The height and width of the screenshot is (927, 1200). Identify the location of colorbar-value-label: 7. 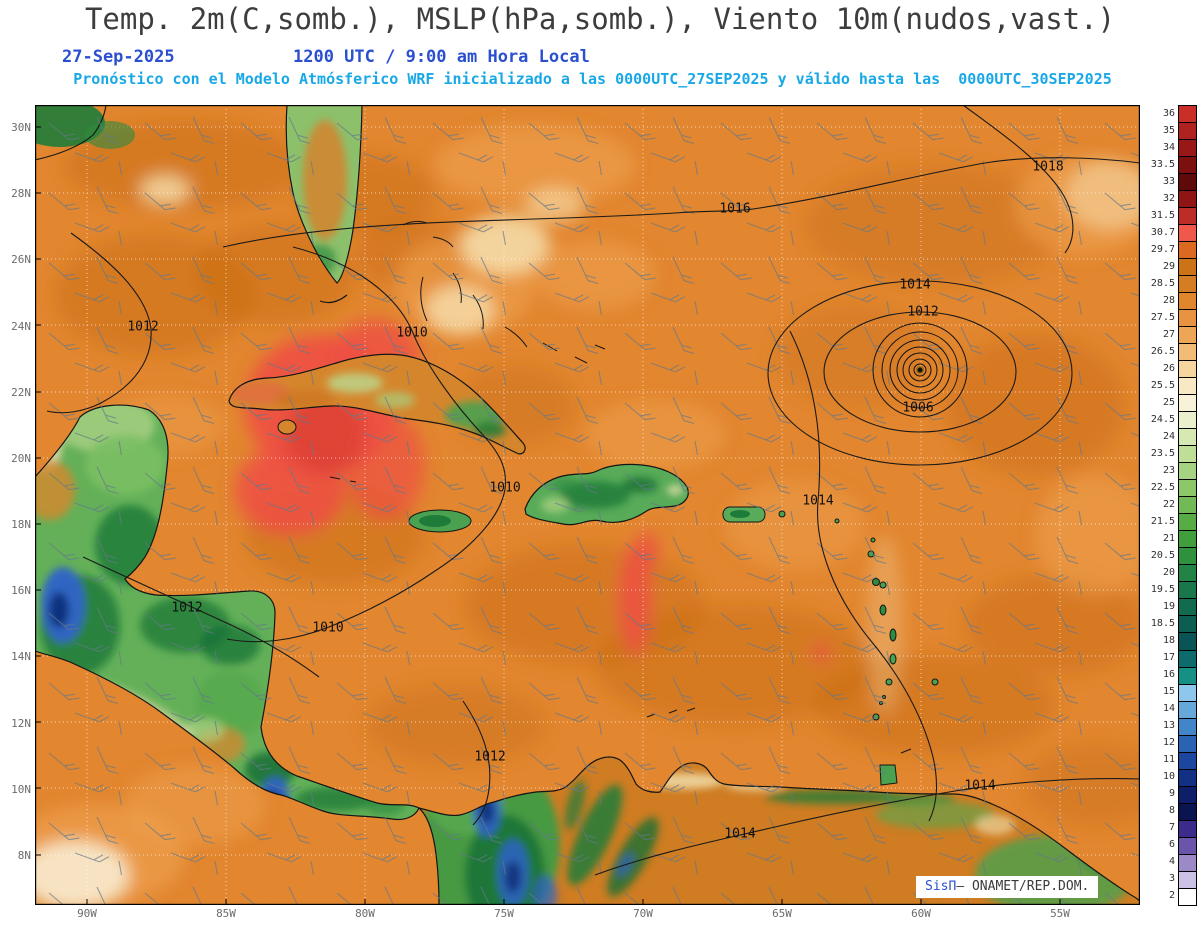
(1171, 828).